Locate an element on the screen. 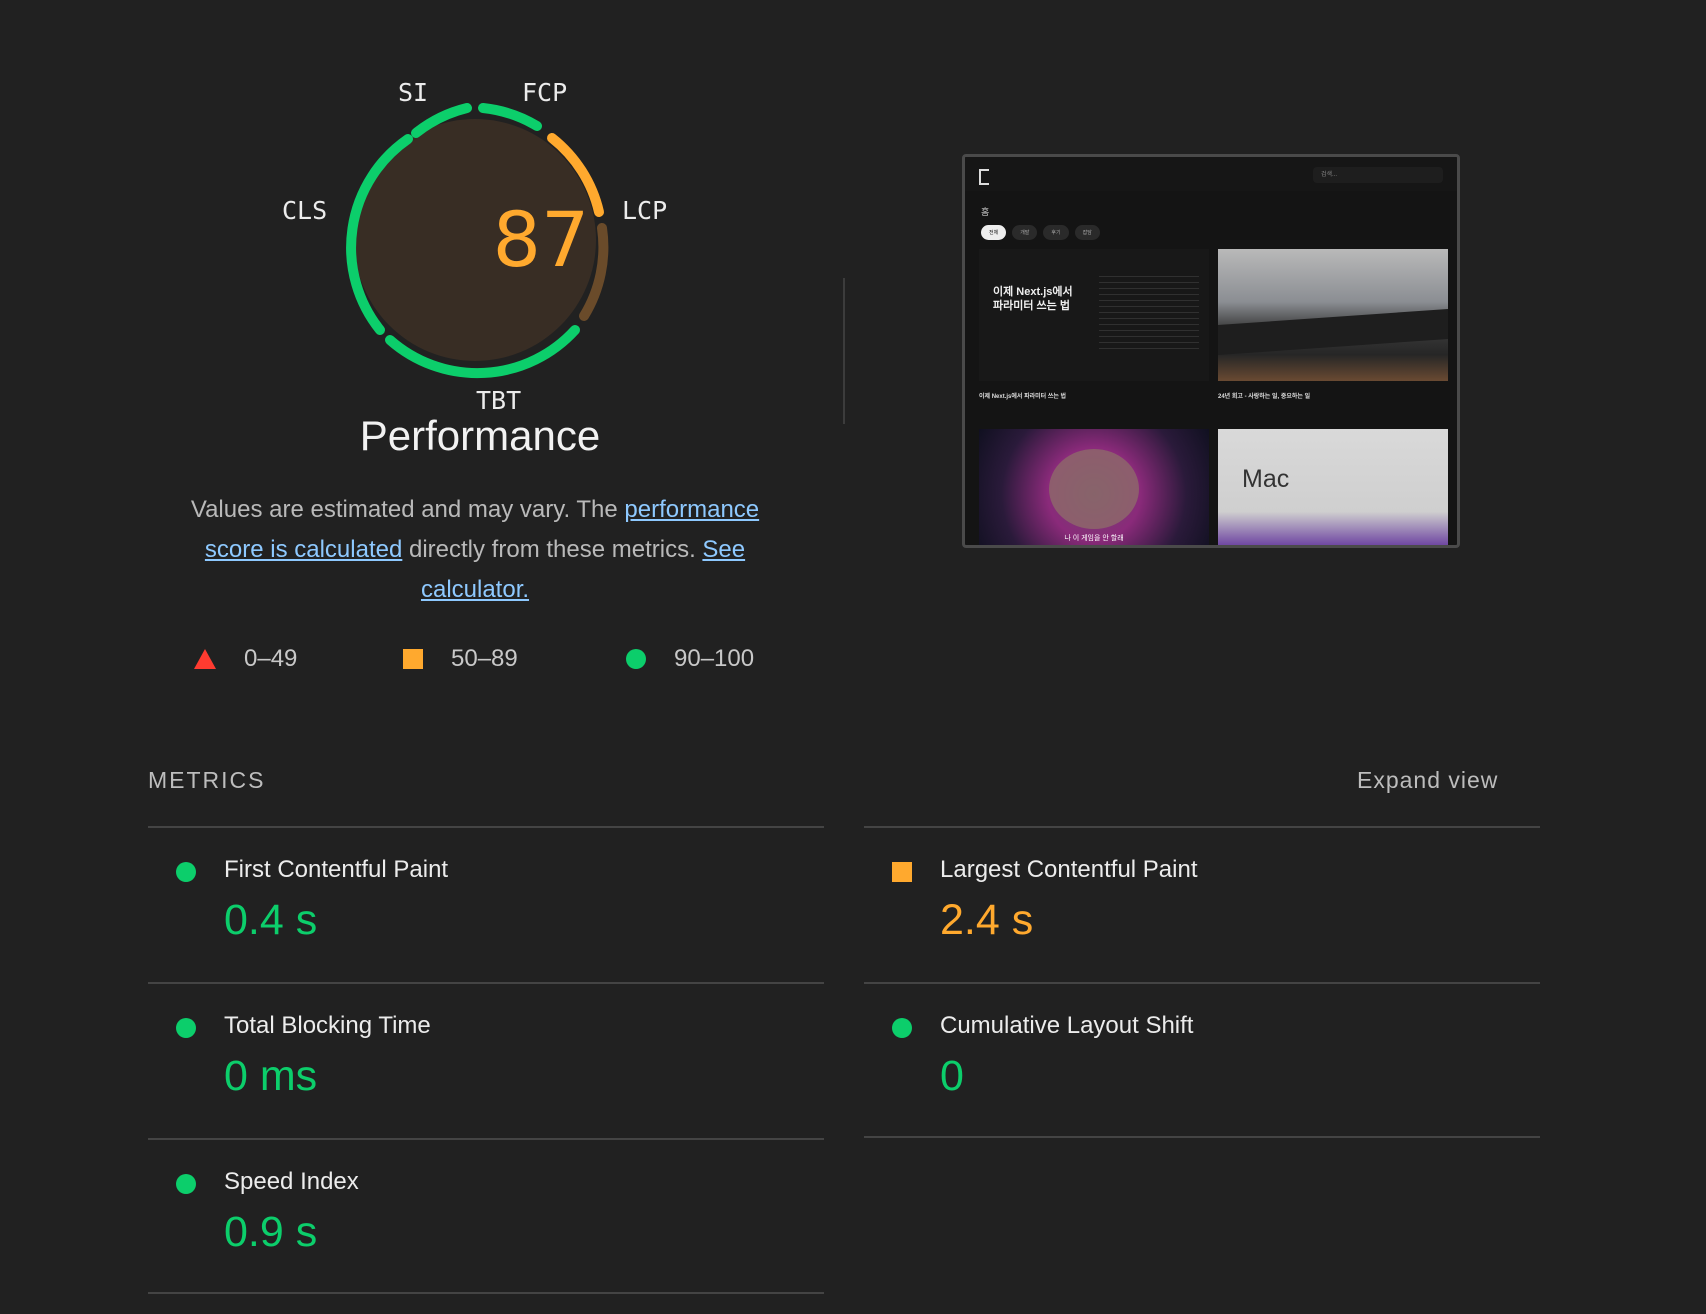  preview-caption-2: 24년 회고 - 사랑하는 일, 중요하는 일 is located at coordinates (1333, 397).